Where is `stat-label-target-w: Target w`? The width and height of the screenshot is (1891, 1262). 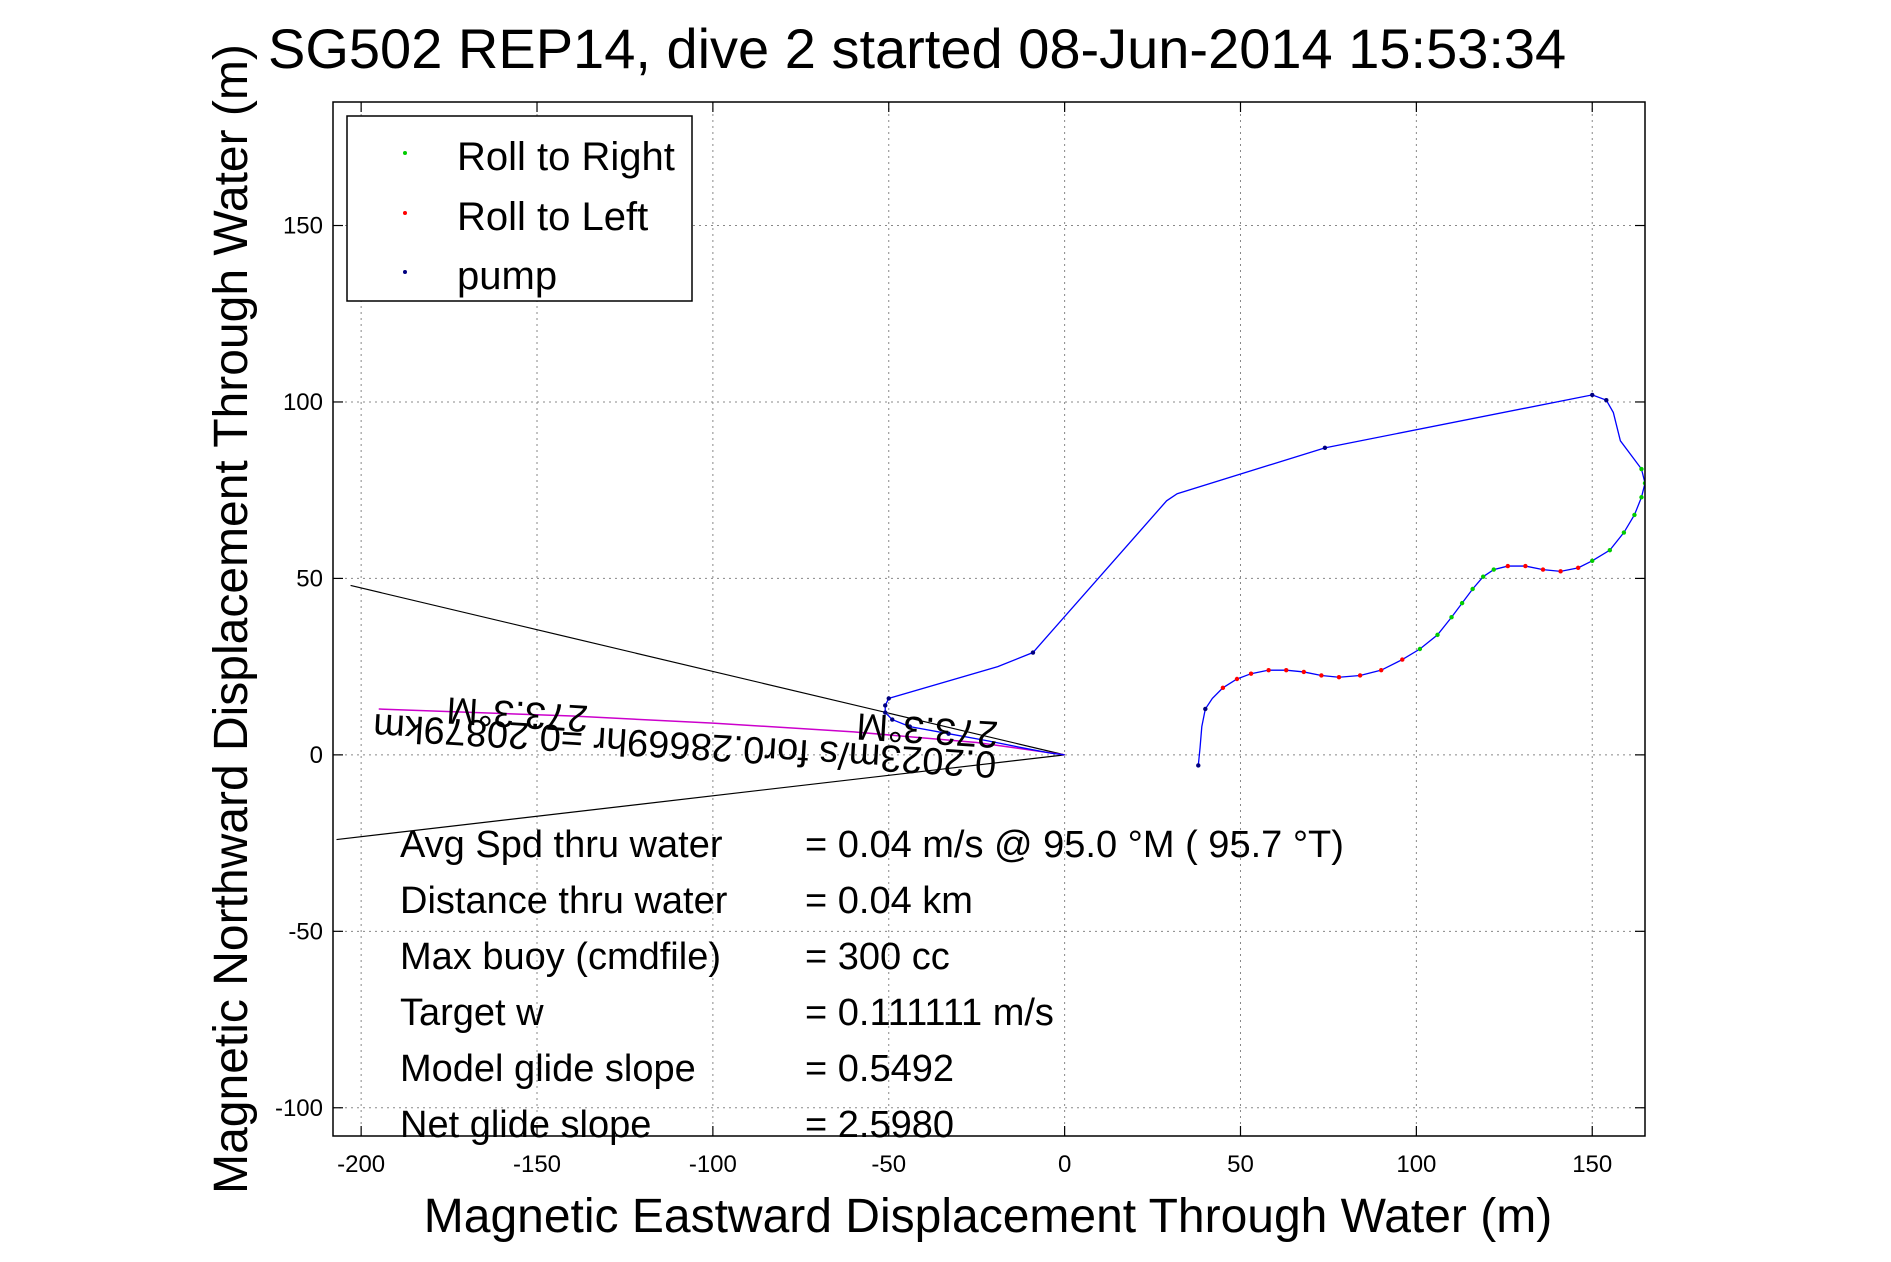 stat-label-target-w: Target w is located at coordinates (472, 1013).